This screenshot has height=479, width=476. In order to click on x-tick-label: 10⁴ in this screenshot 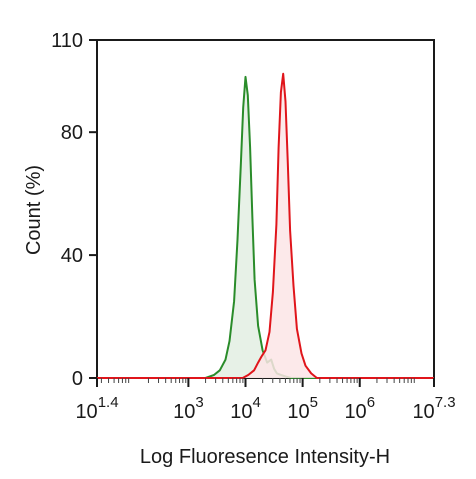, I will do `click(245, 408)`.